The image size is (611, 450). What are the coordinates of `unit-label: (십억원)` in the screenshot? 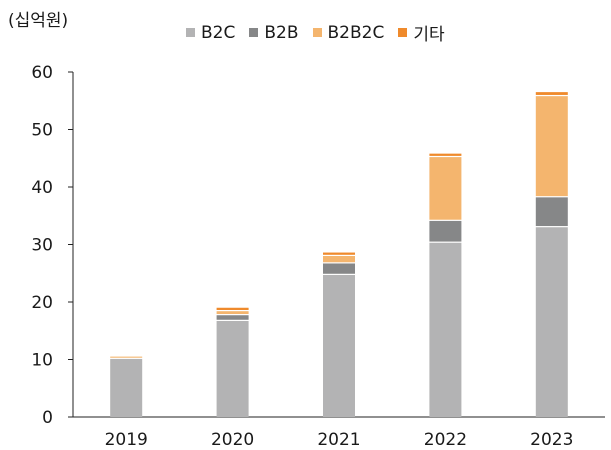 It's located at (38, 21).